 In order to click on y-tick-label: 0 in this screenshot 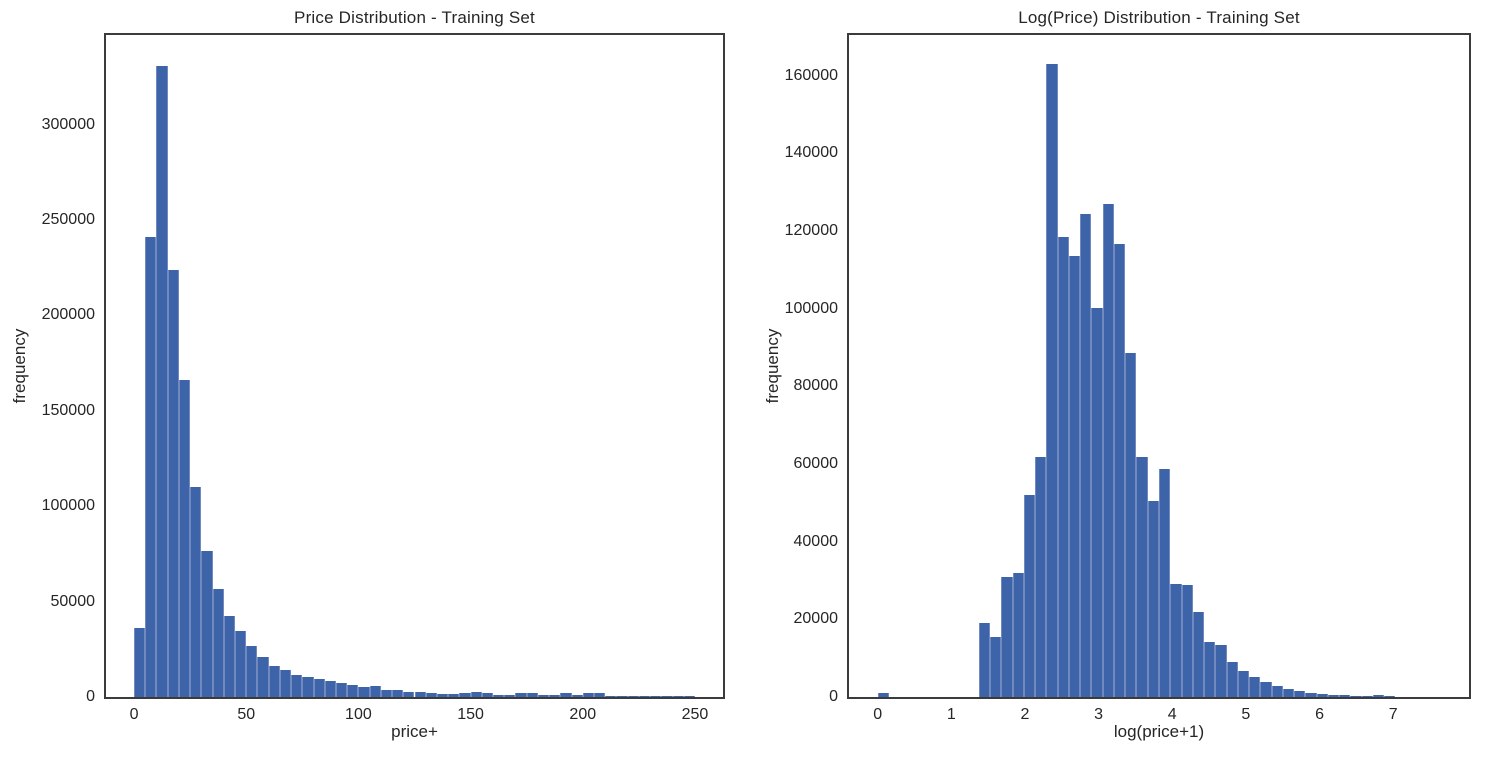, I will do `click(833, 696)`.